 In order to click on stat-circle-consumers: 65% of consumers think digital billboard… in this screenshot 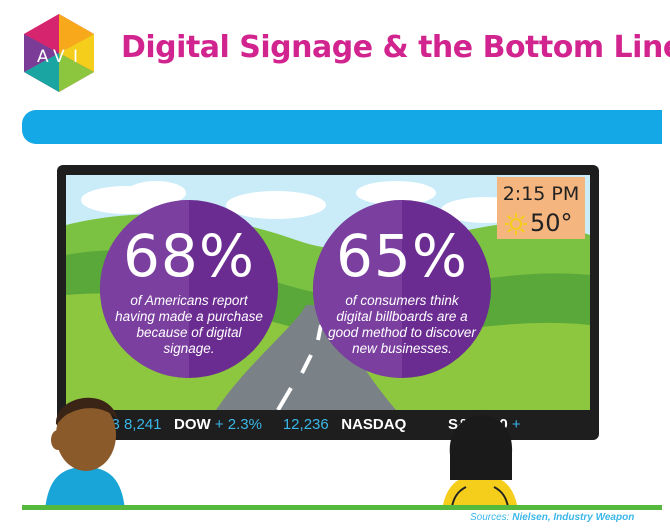, I will do `click(402, 289)`.